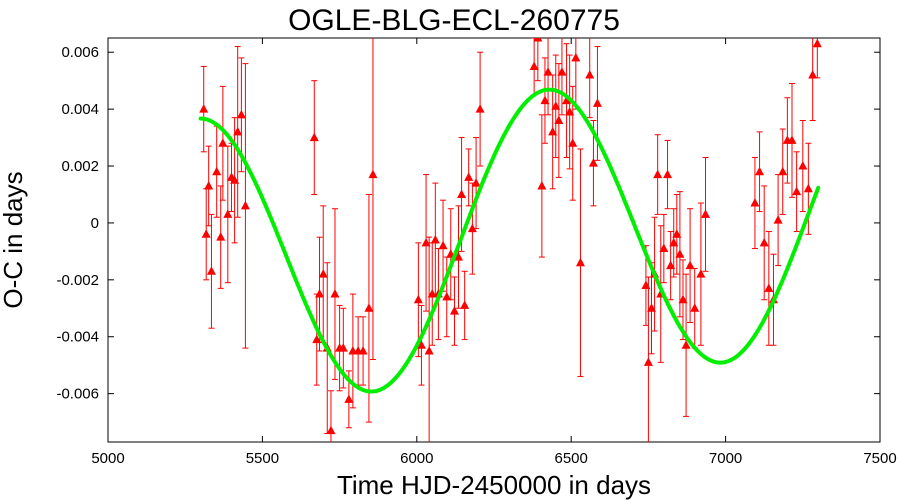 The width and height of the screenshot is (900, 500). What do you see at coordinates (95, 223) in the screenshot?
I see `y-tick-label: 0` at bounding box center [95, 223].